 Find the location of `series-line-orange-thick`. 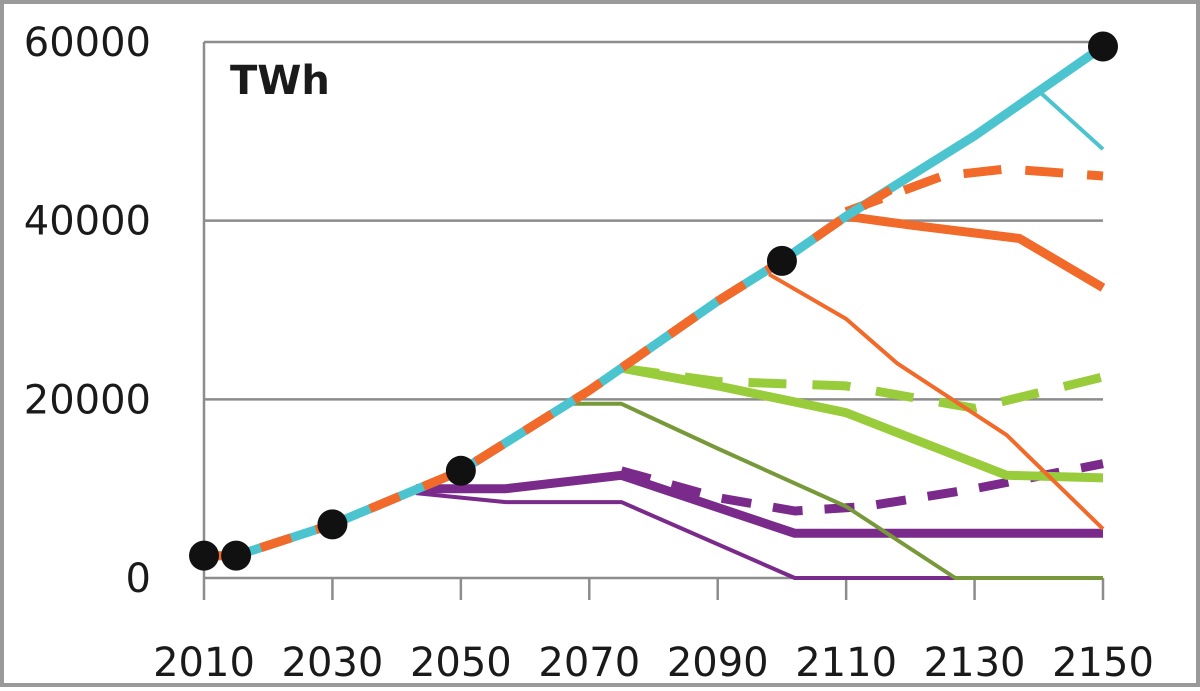

series-line-orange-thick is located at coordinates (975, 251).